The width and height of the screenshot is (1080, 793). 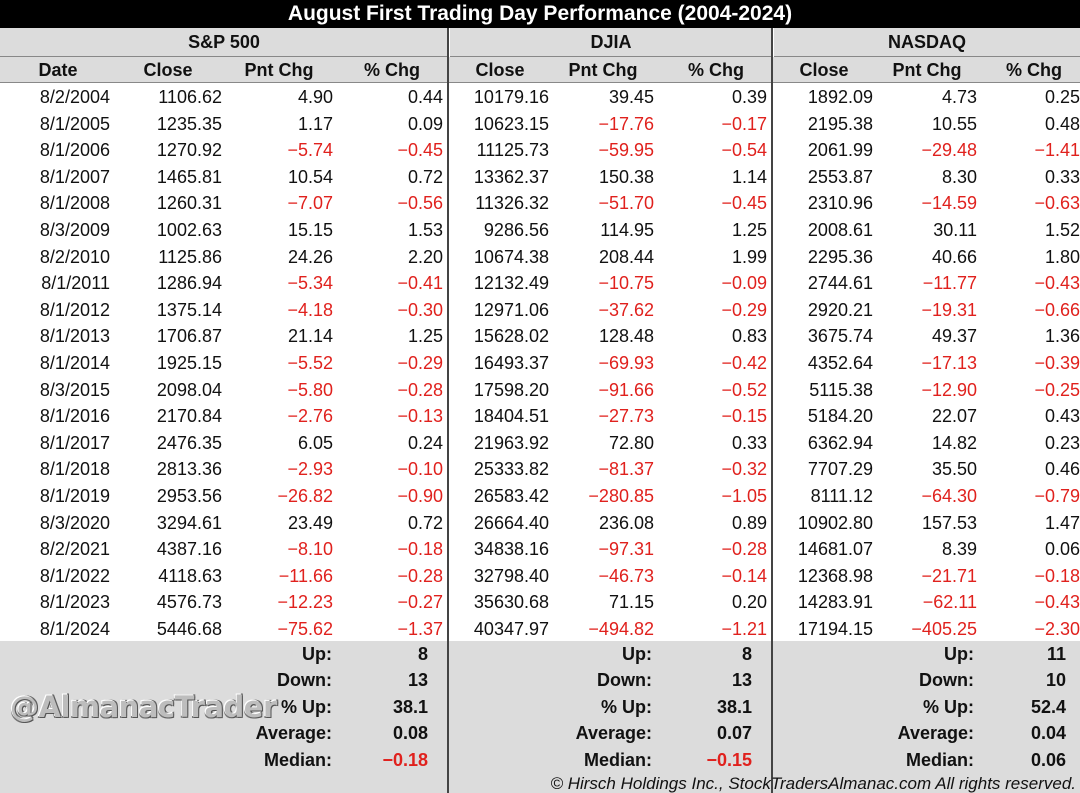 I want to click on cell-sp-pct-chg: −0.28, so click(x=420, y=575).